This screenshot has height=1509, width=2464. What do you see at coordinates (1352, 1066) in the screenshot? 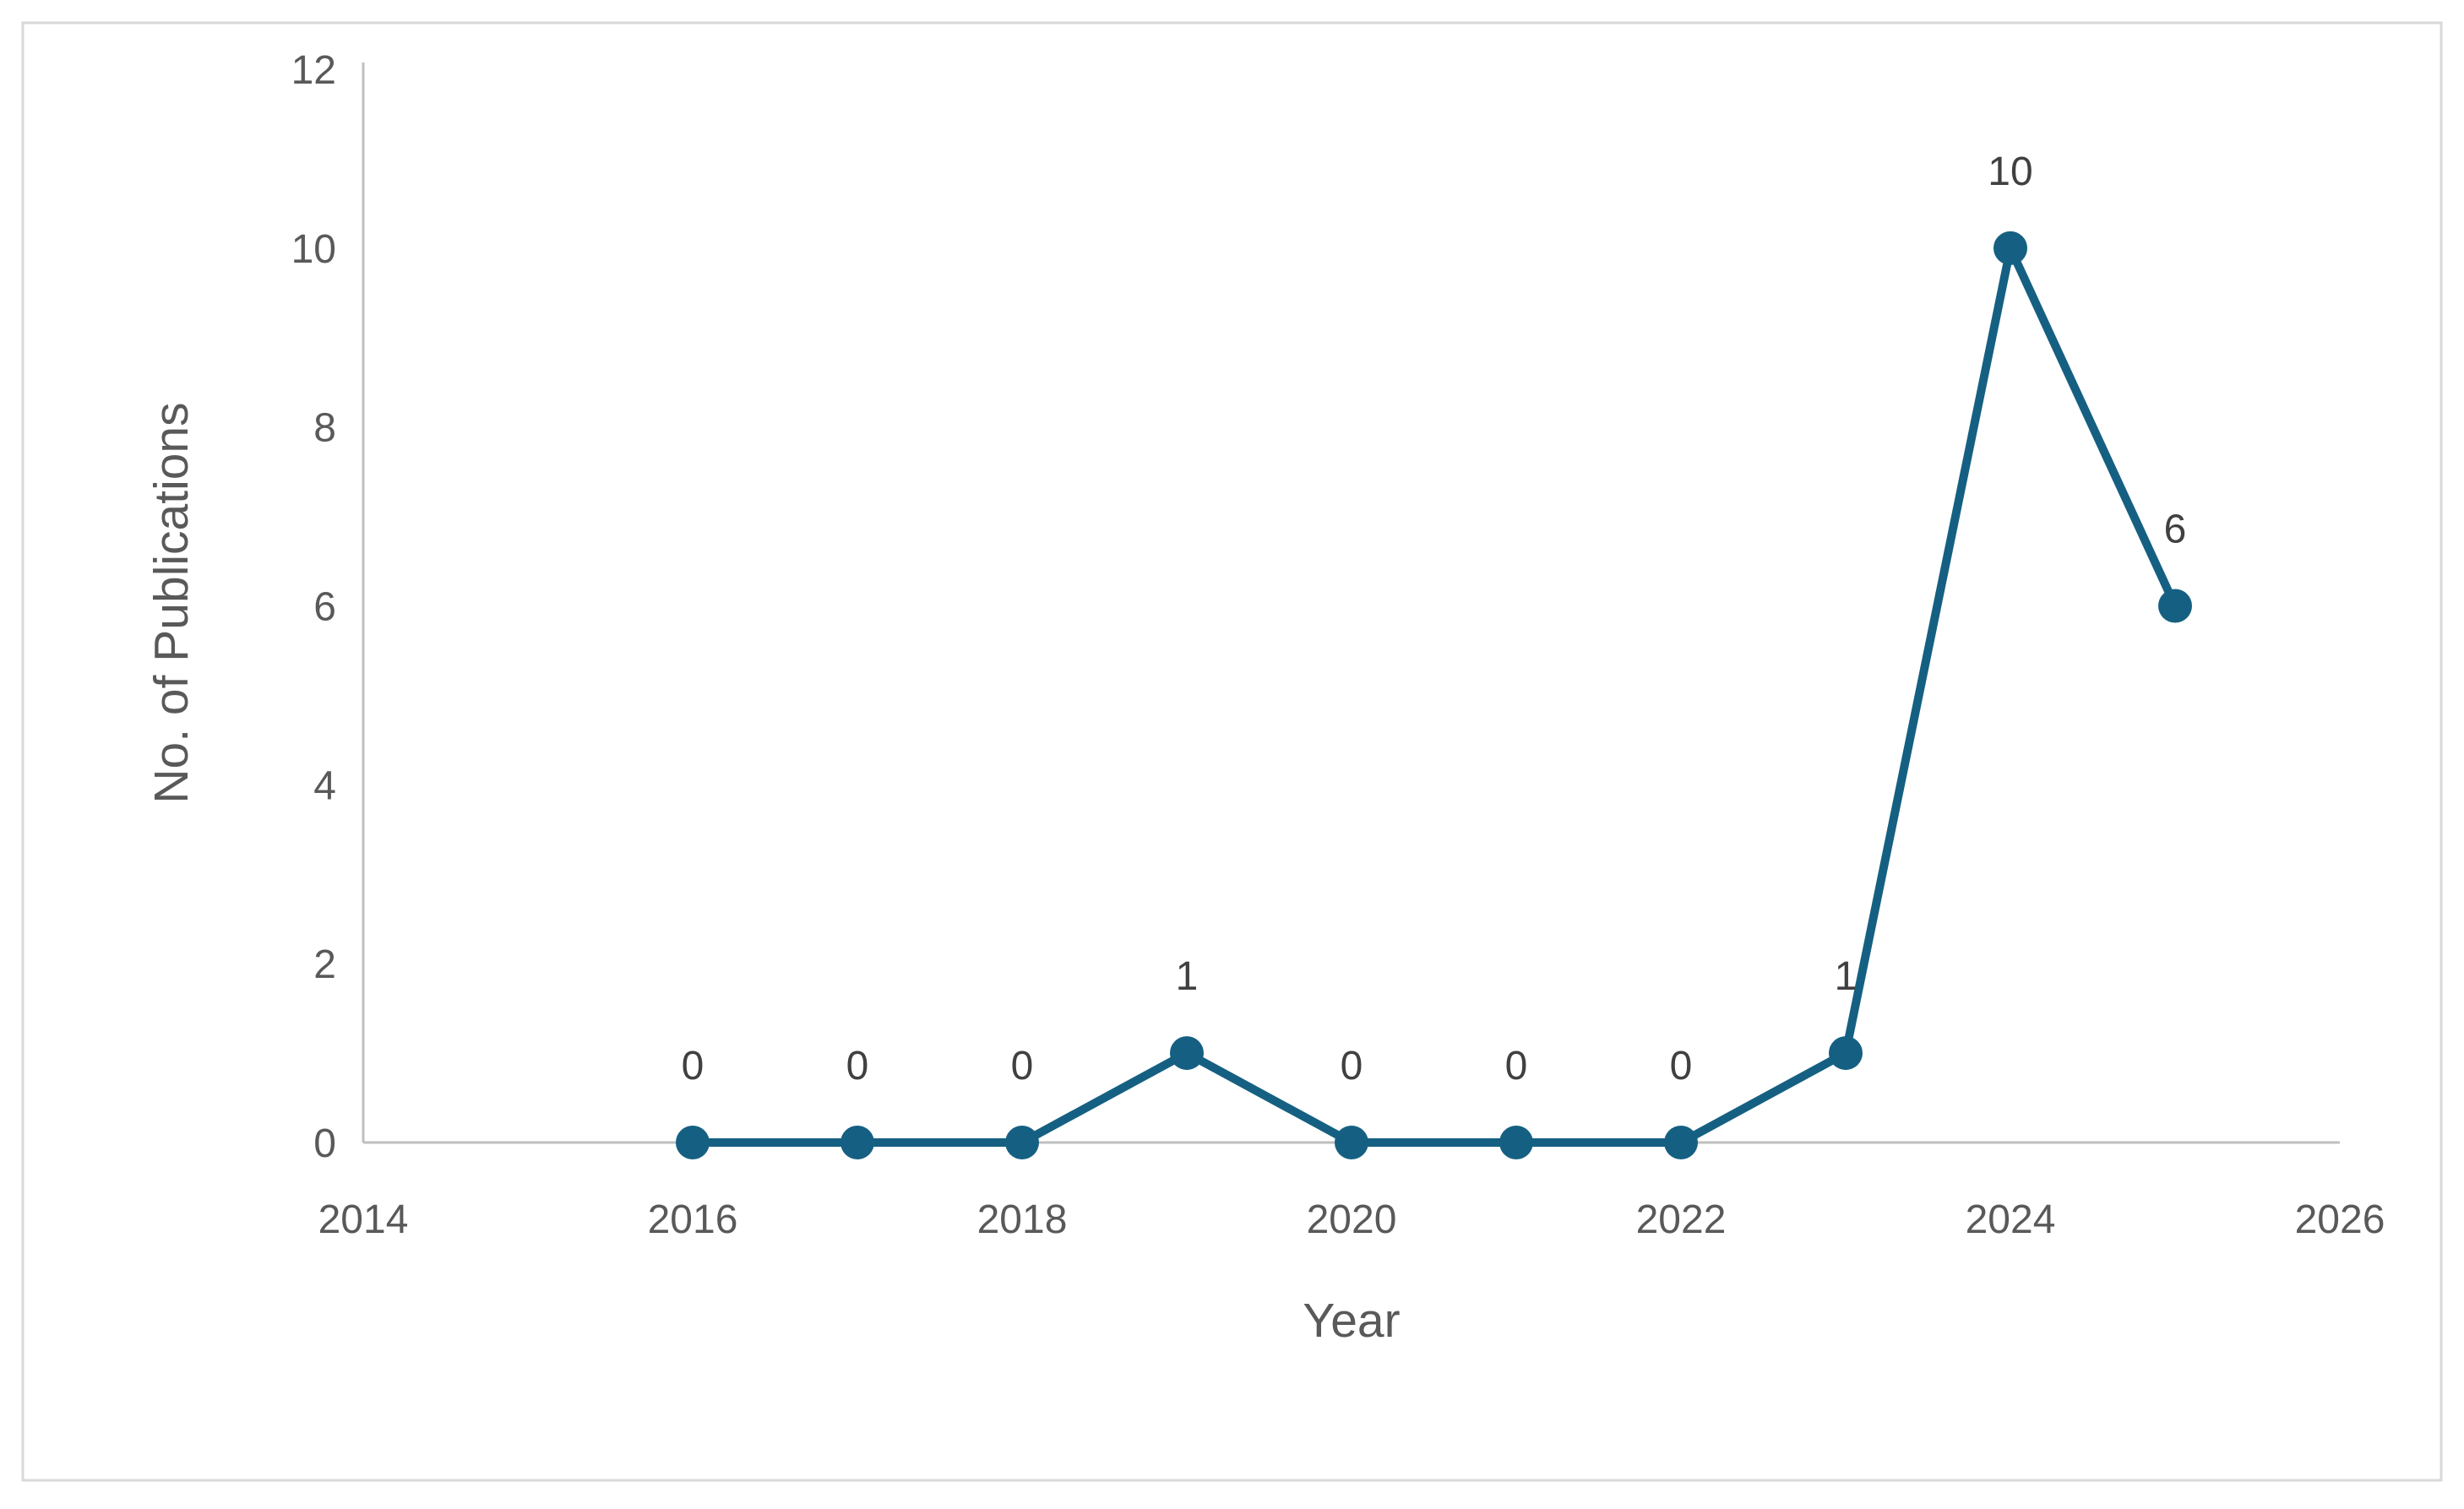
I see `data-label-2020: 0` at bounding box center [1352, 1066].